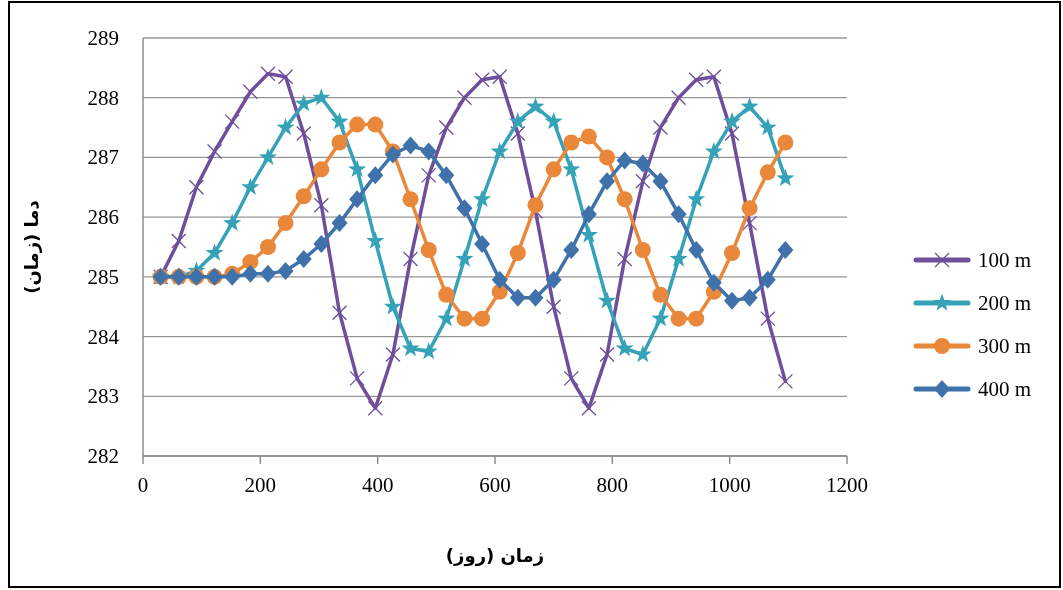 This screenshot has width=1063, height=590. Describe the element at coordinates (1005, 303) in the screenshot. I see `legend-label: 200 m` at that location.